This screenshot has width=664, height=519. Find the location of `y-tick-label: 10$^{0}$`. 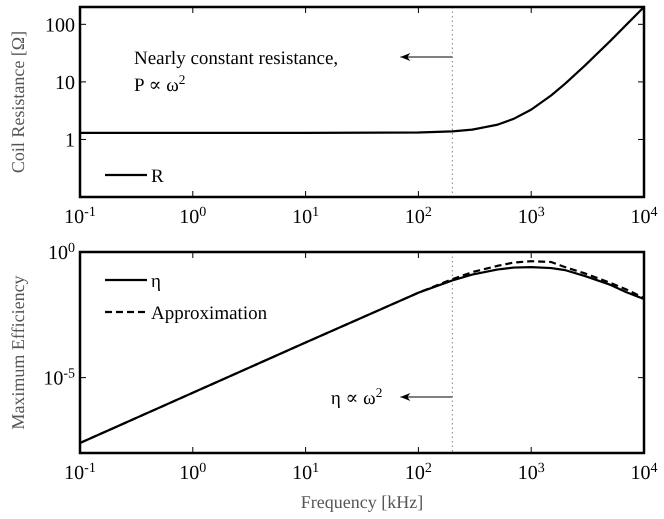

y-tick-label: 10$^{0}$ is located at coordinates (61, 252).